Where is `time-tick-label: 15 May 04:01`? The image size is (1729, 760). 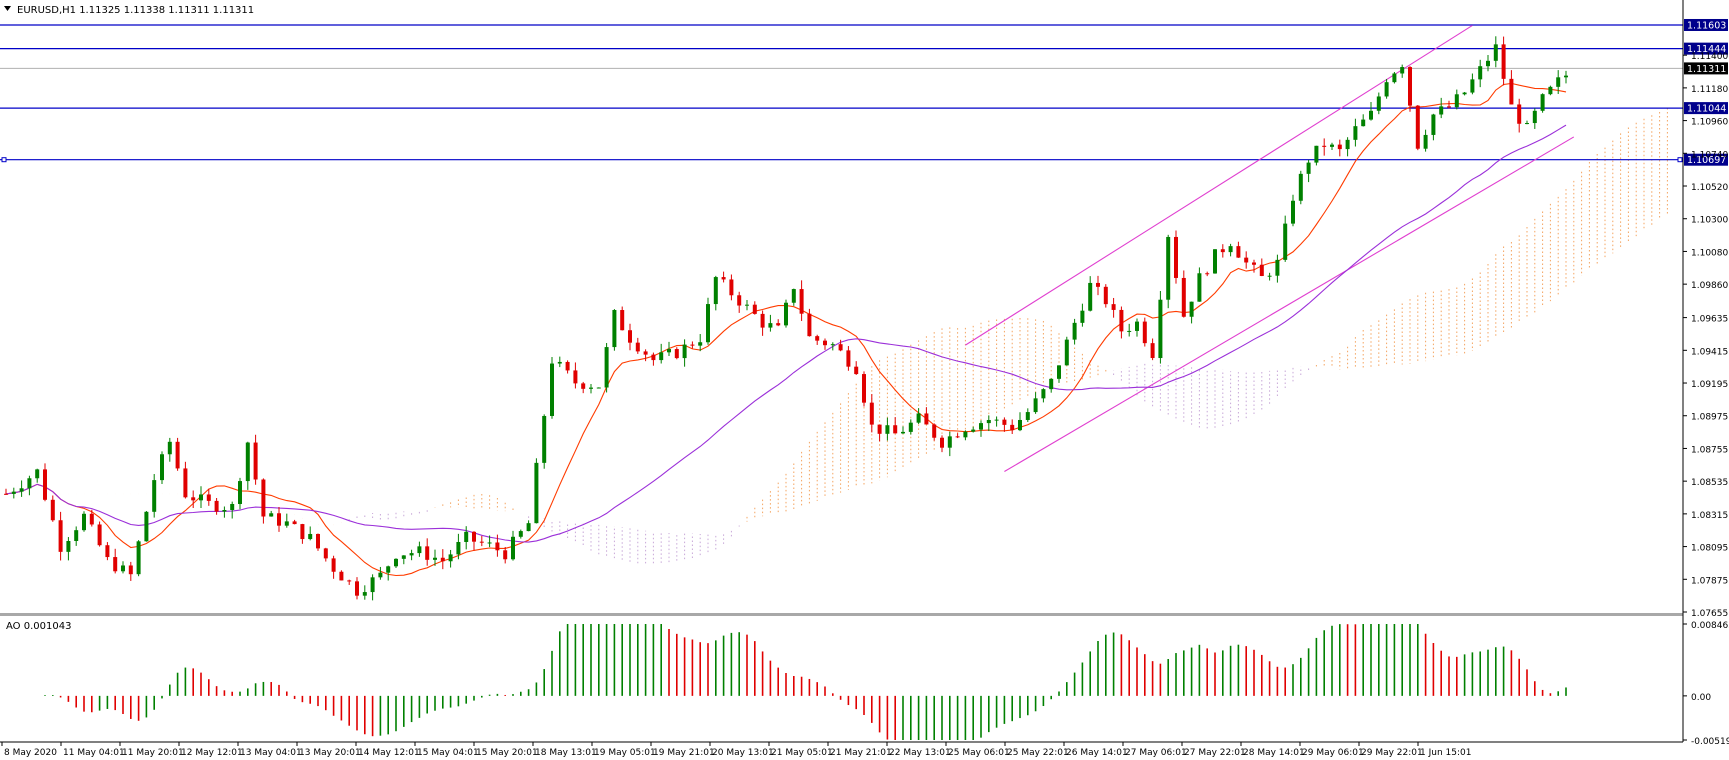 time-tick-label: 15 May 04:01 is located at coordinates (448, 753).